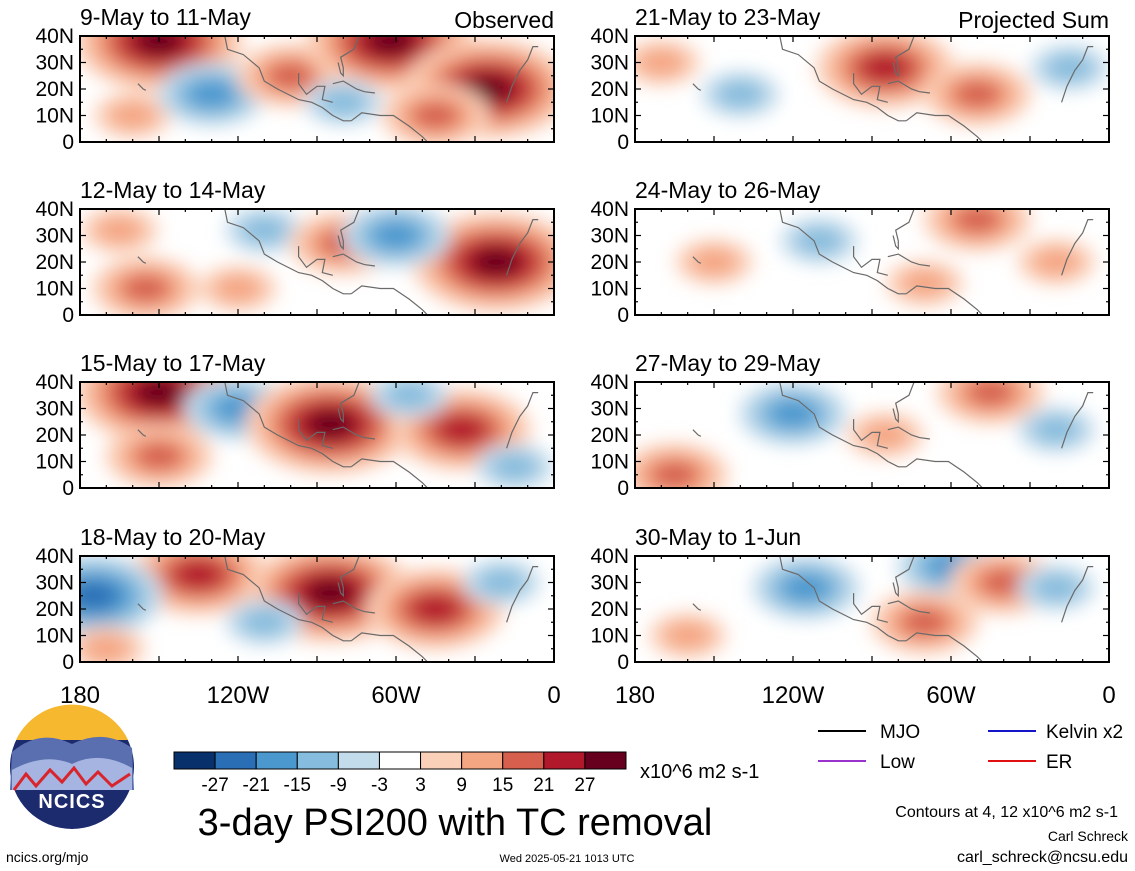 This screenshot has height=871, width=1135. Describe the element at coordinates (255, 785) in the screenshot. I see `colorbar-tick-label: -21` at that location.